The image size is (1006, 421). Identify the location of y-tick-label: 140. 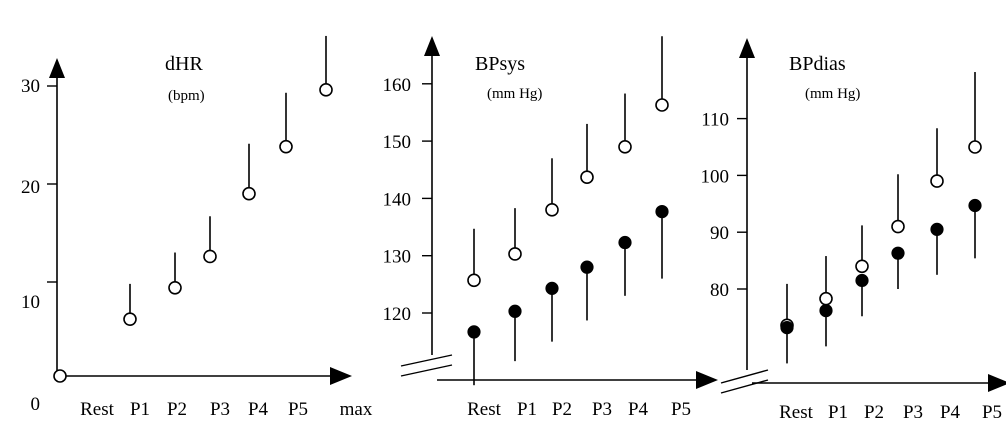
(397, 199).